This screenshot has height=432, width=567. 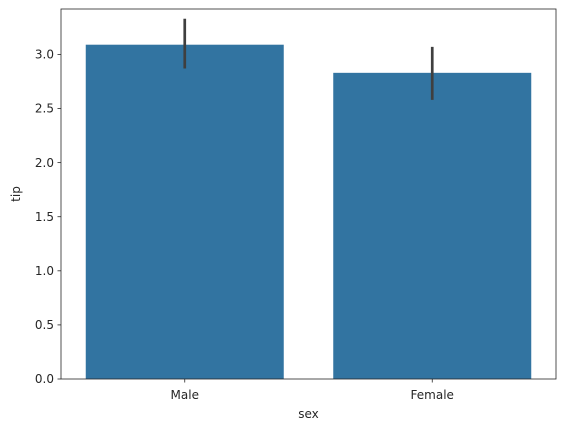 What do you see at coordinates (44, 271) in the screenshot?
I see `y-tick-label: 1.0` at bounding box center [44, 271].